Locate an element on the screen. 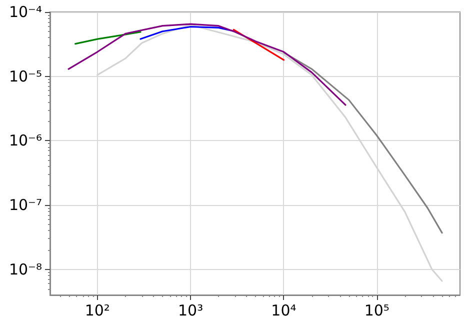 Image resolution: width=474 pixels, height=322 pixels. x-tick-label: 10⁵ is located at coordinates (377, 311).